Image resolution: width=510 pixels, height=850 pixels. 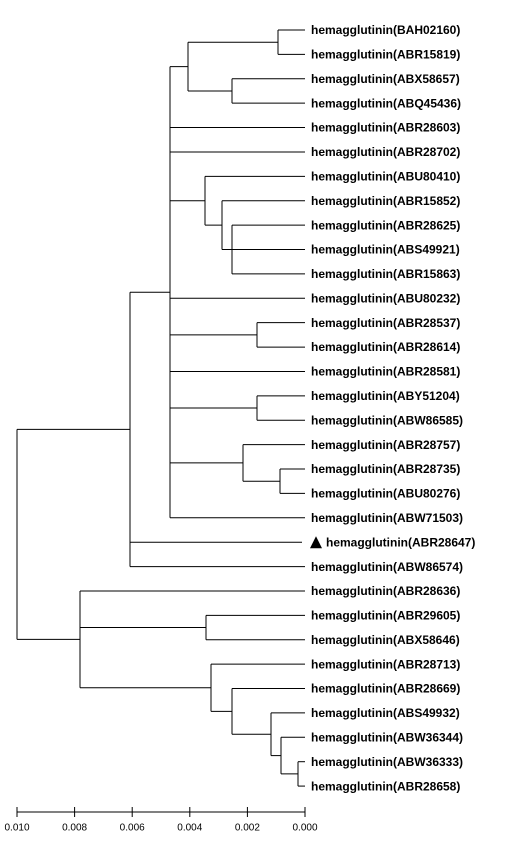 What do you see at coordinates (385, 689) in the screenshot?
I see `leaf-label: hemagglutinin(ABR28669)` at bounding box center [385, 689].